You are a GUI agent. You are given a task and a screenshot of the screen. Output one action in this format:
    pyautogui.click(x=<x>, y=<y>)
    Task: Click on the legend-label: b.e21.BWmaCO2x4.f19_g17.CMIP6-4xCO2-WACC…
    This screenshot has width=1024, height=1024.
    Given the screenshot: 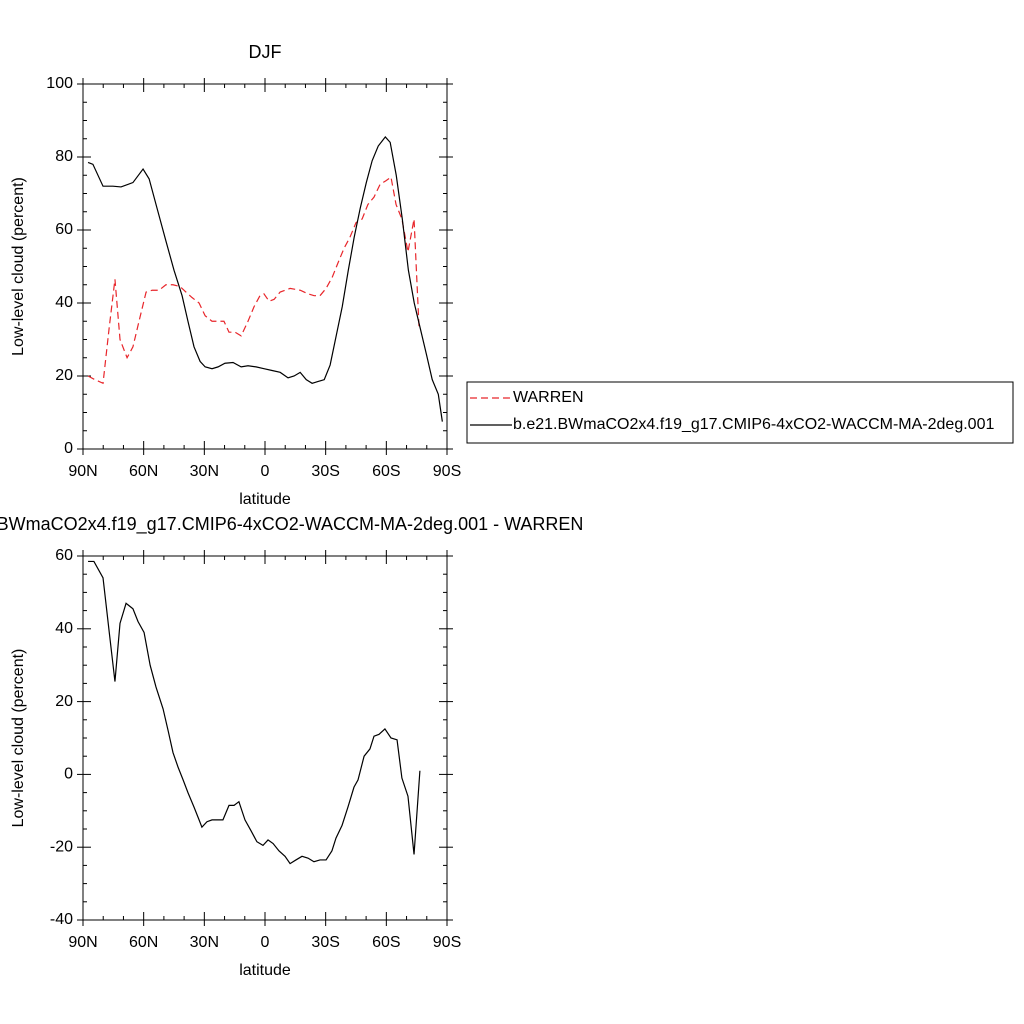 What is the action you would take?
    pyautogui.click(x=753, y=424)
    